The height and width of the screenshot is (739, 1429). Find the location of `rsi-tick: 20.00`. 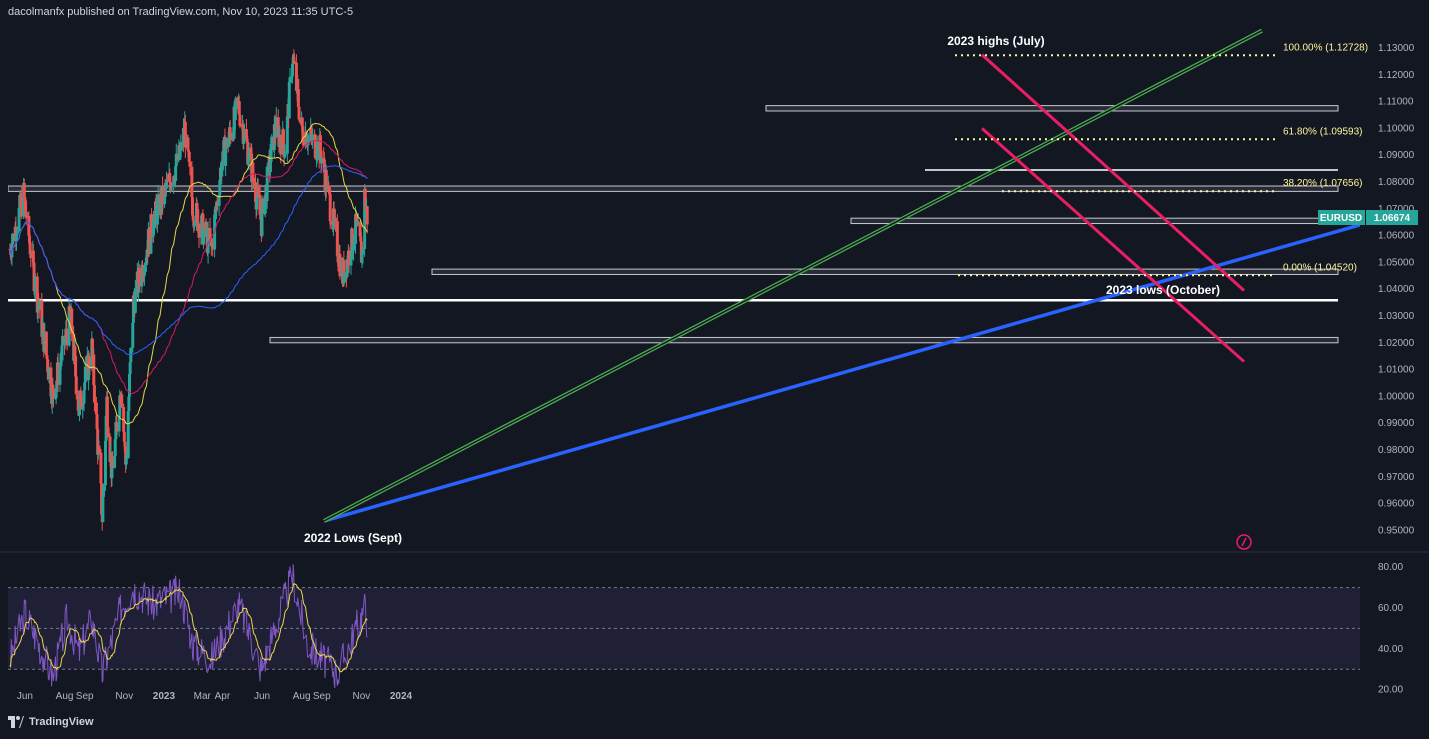

rsi-tick: 20.00 is located at coordinates (1390, 690).